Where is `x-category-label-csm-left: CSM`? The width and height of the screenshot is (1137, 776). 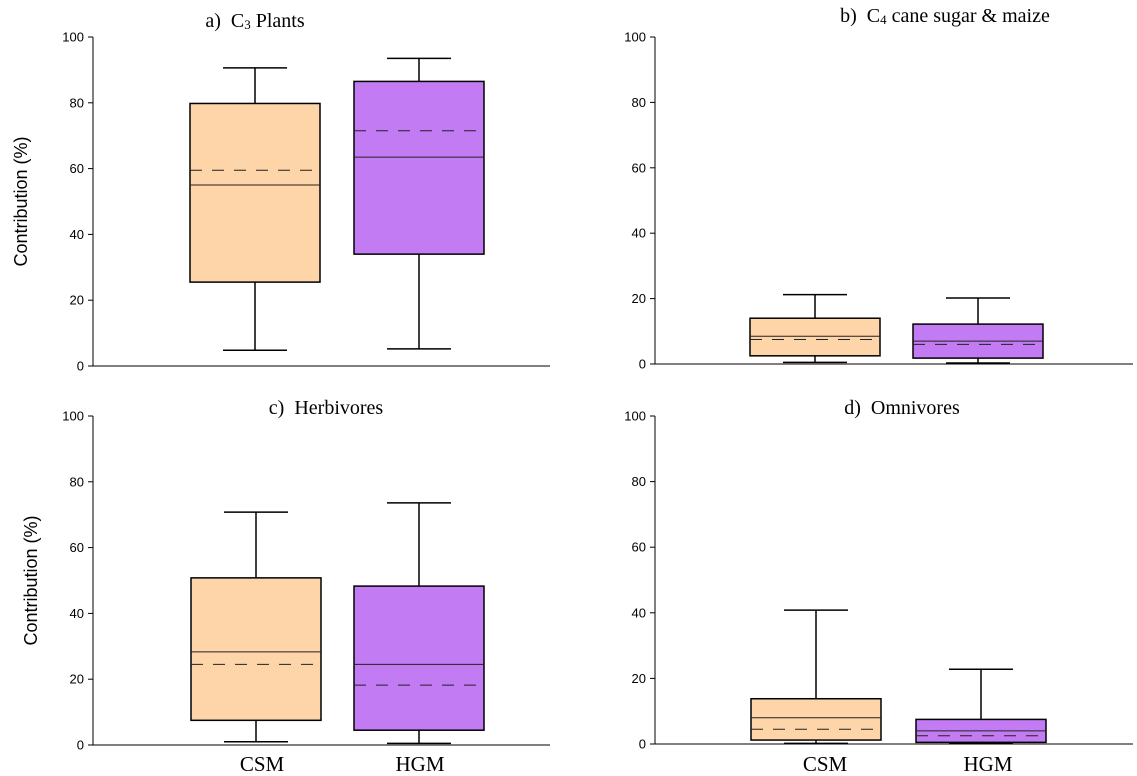
x-category-label-csm-left: CSM is located at coordinates (262, 764).